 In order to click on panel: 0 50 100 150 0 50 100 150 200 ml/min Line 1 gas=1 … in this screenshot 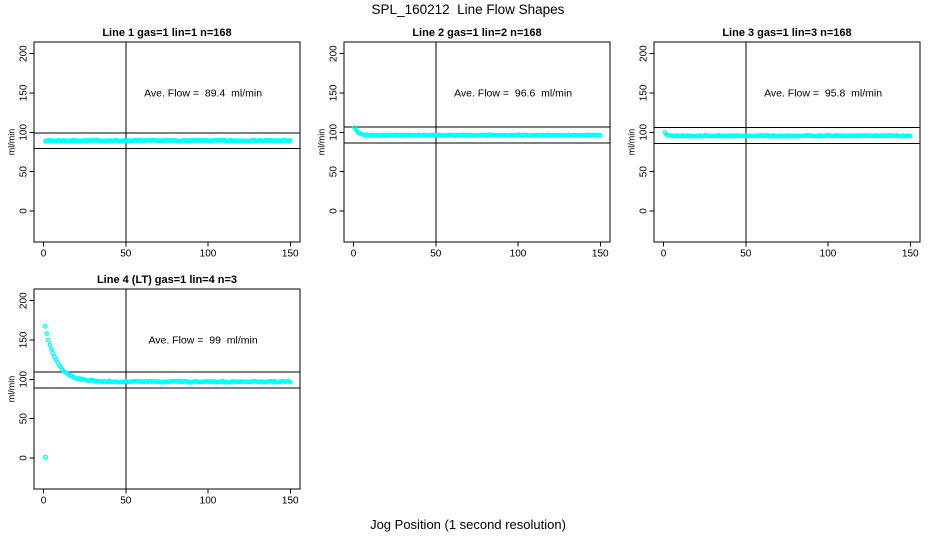, I will do `click(154, 143)`.